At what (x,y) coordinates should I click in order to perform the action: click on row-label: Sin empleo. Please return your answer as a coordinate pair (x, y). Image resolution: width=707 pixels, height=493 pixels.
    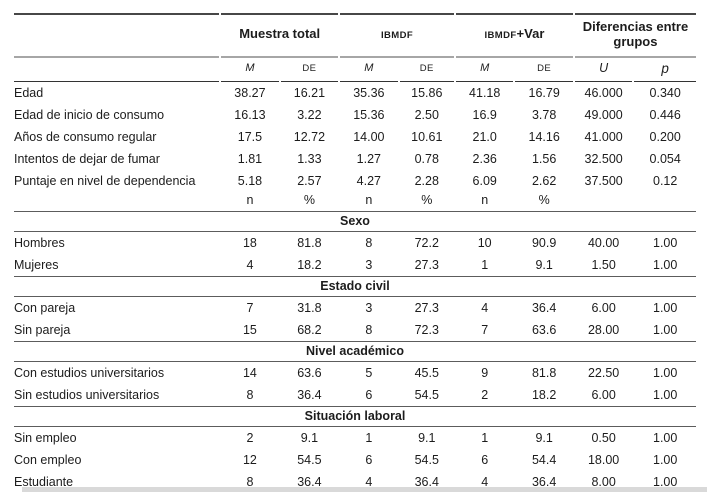
    Looking at the image, I should click on (45, 437).